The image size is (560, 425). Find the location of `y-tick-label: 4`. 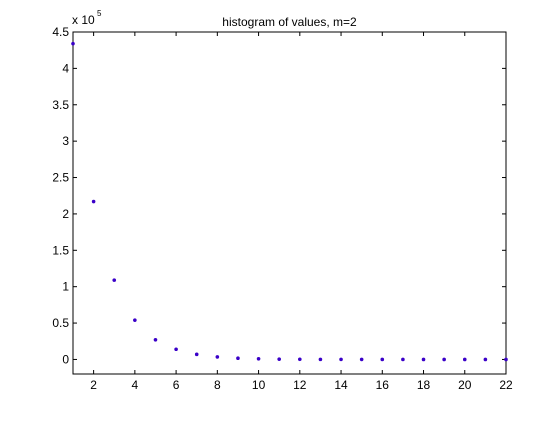

y-tick-label: 4 is located at coordinates (65, 68).